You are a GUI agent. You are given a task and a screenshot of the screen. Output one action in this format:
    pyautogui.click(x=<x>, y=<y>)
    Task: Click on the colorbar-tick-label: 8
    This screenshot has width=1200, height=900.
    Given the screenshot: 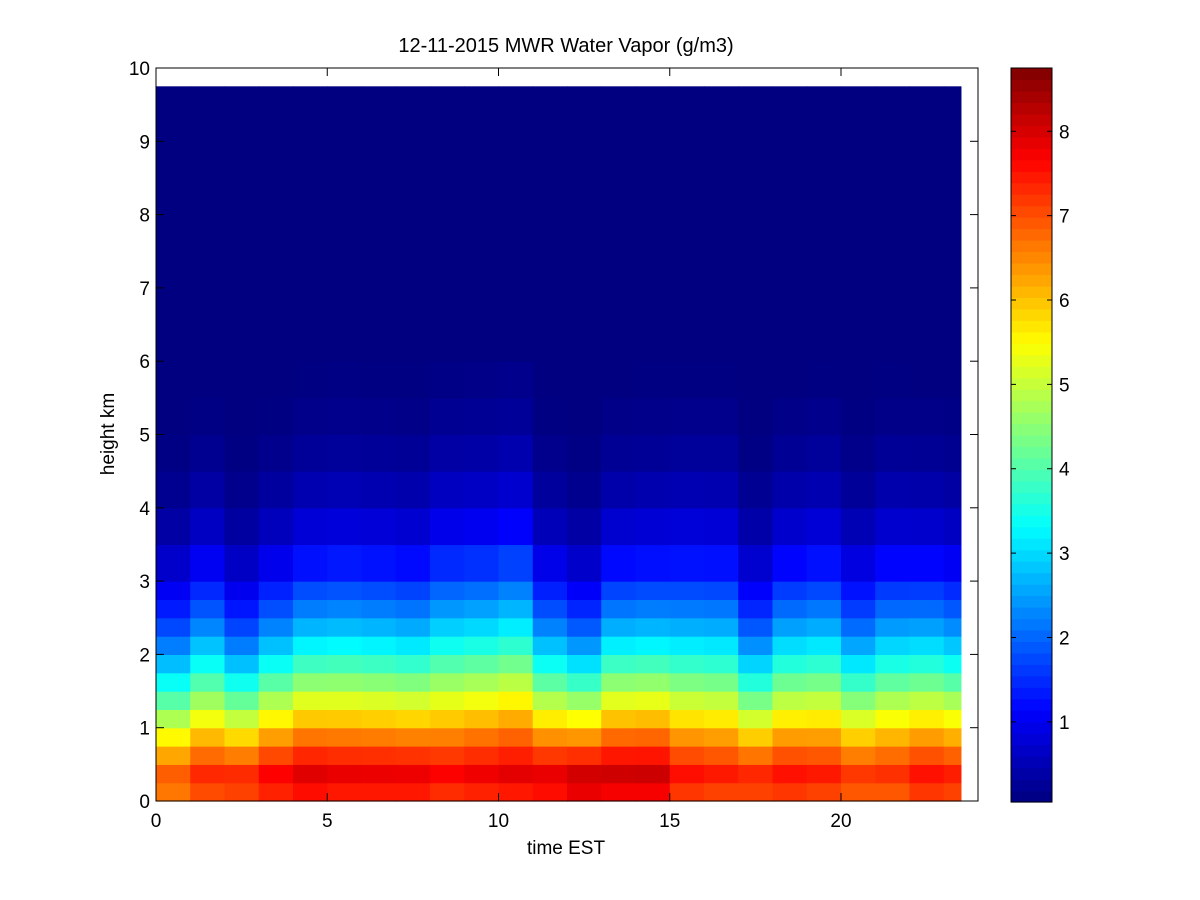 What is the action you would take?
    pyautogui.click(x=1064, y=132)
    